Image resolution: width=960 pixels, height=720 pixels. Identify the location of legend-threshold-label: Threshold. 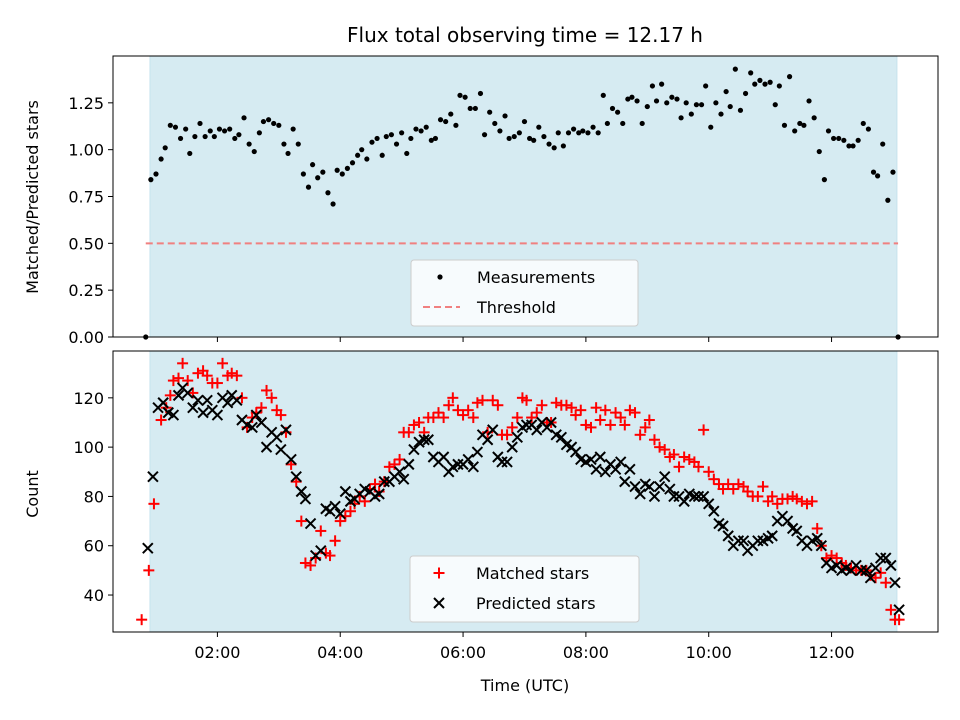
(516, 307).